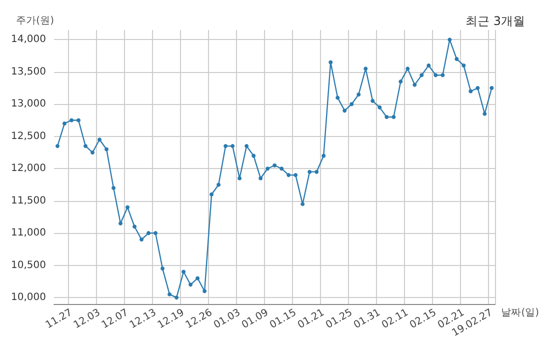 Image resolution: width=550 pixels, height=356 pixels. Describe the element at coordinates (28, 168) in the screenshot. I see `y-tick-label: 12,000` at that location.